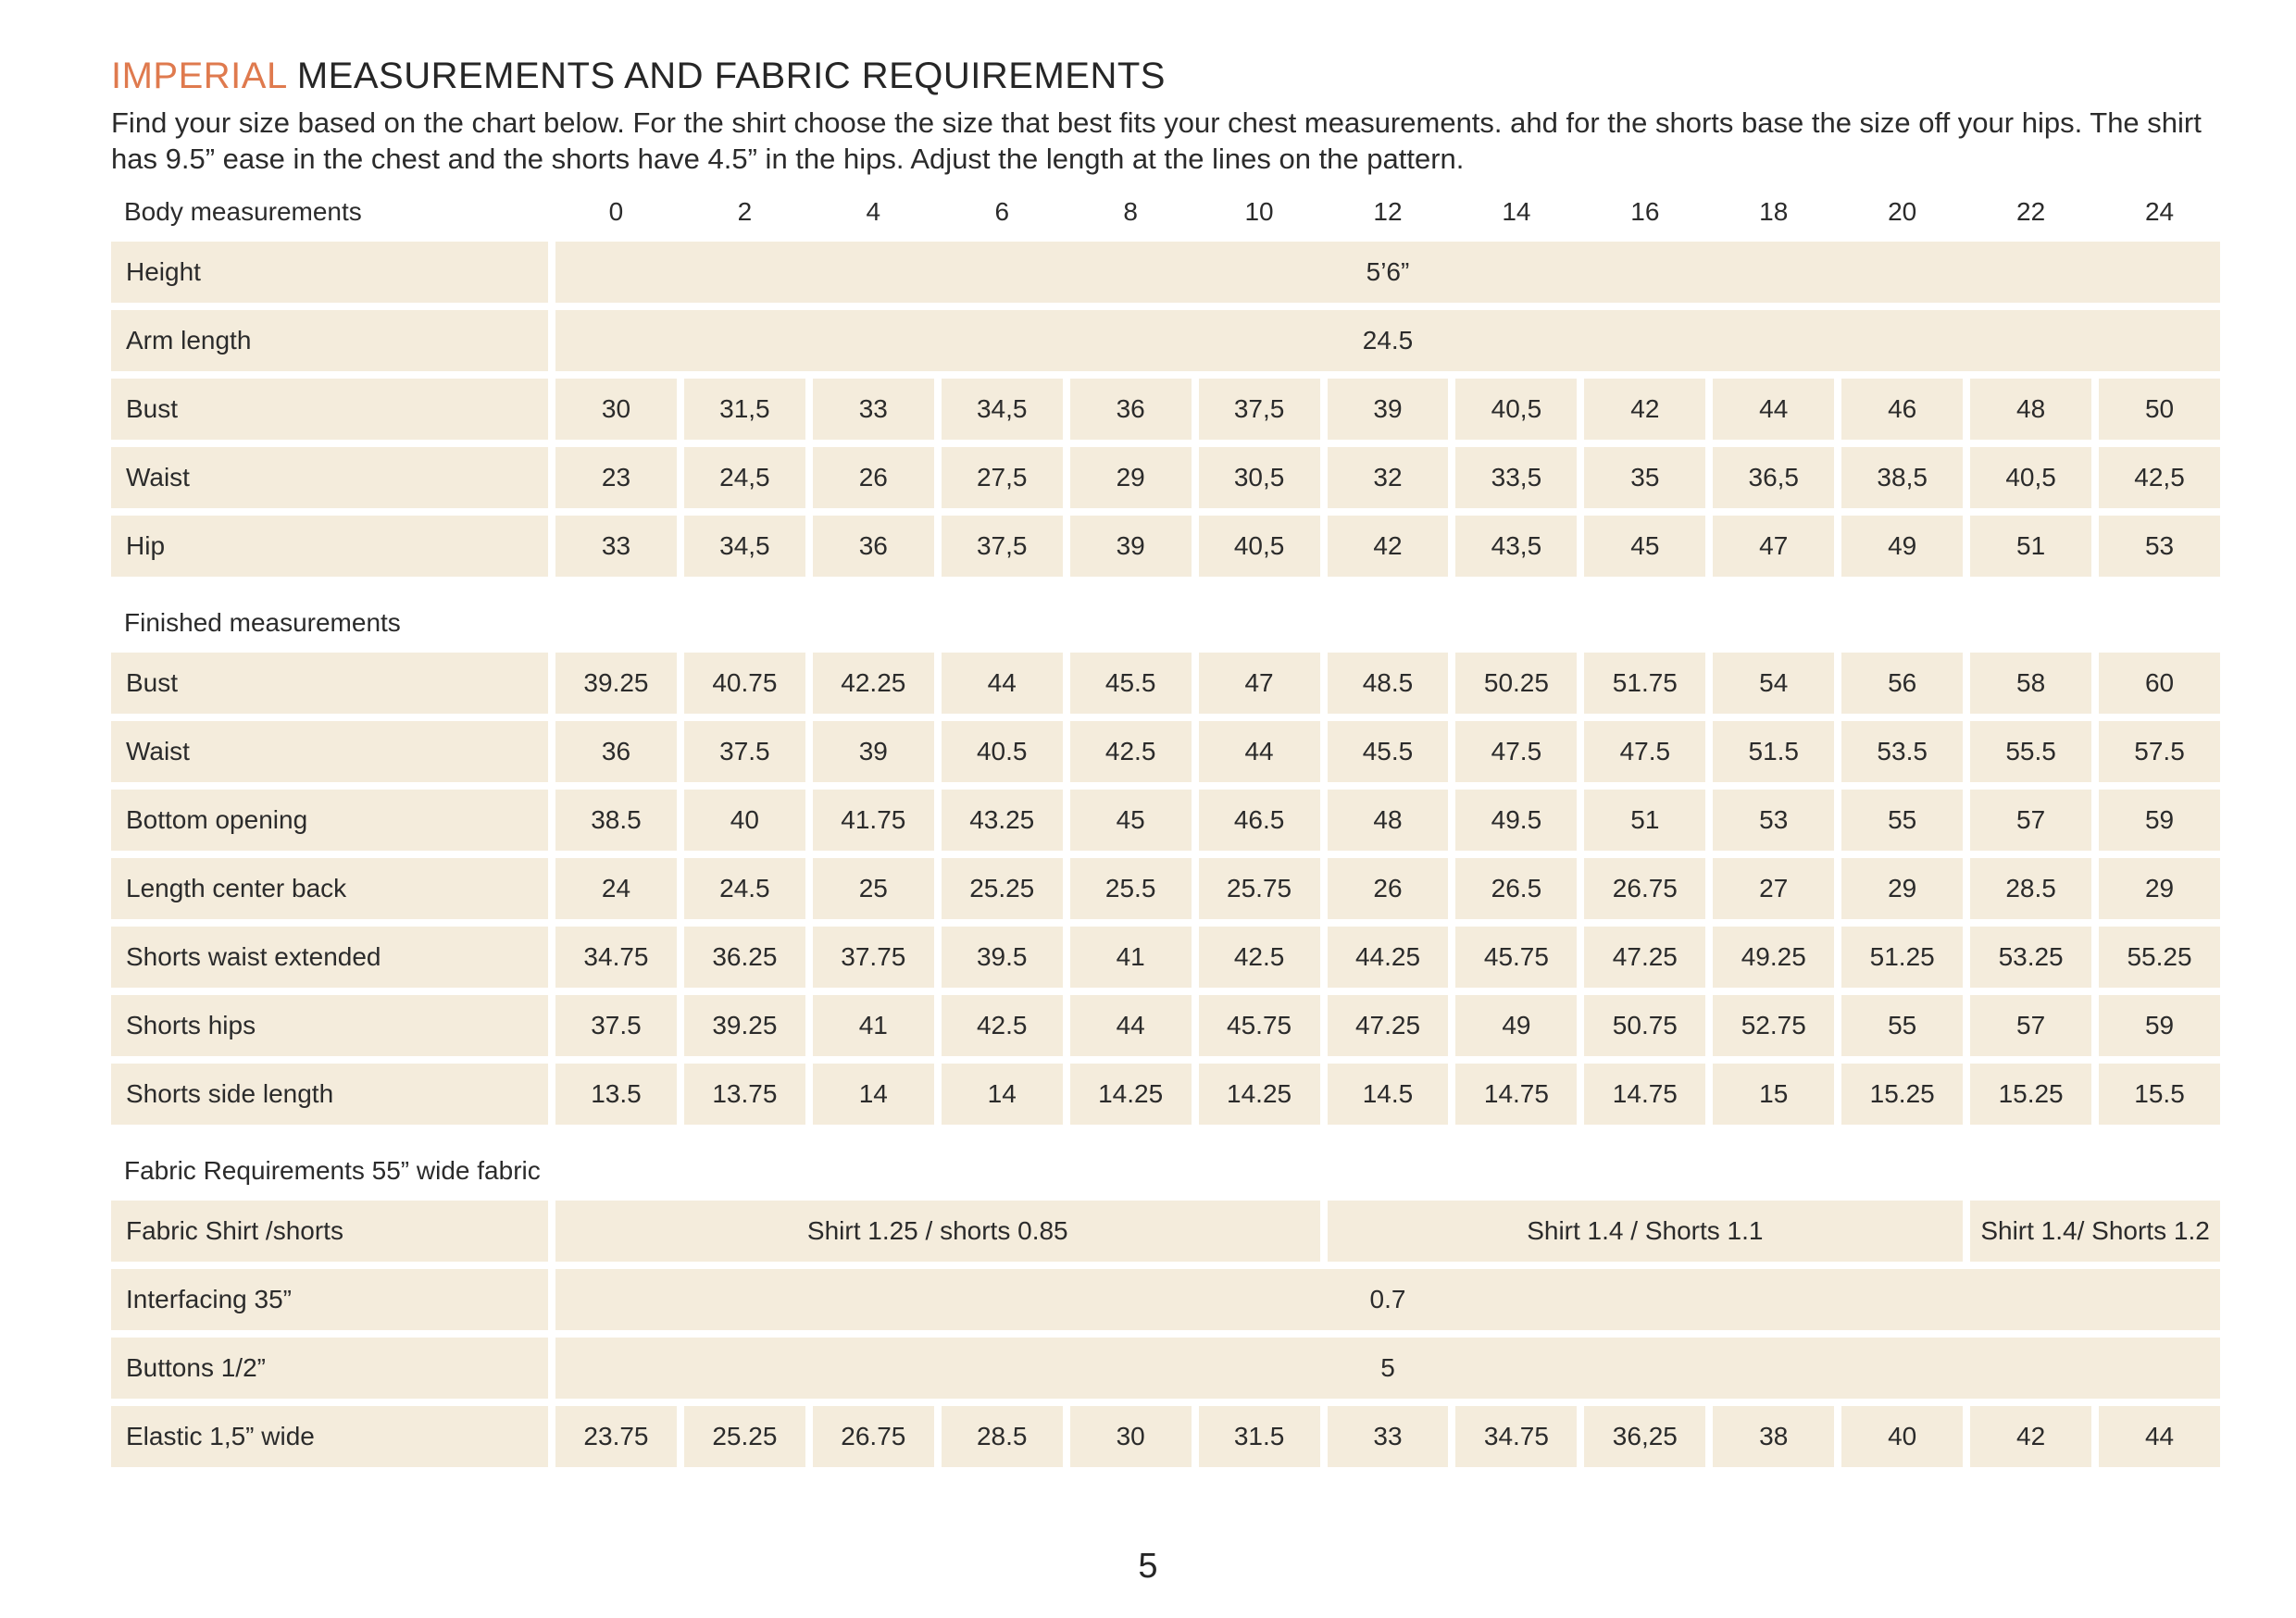  What do you see at coordinates (1259, 212) in the screenshot?
I see `size-header: 10` at bounding box center [1259, 212].